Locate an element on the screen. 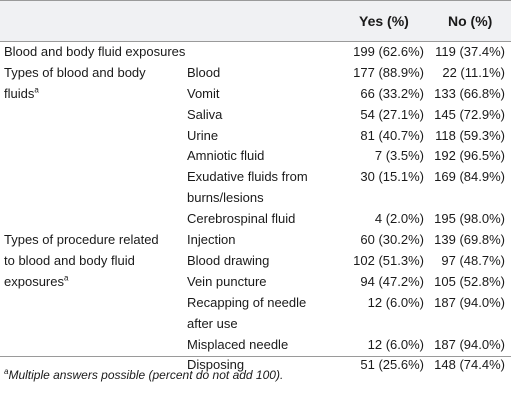  yes-cell: 94 (47.2%) is located at coordinates (392, 281).